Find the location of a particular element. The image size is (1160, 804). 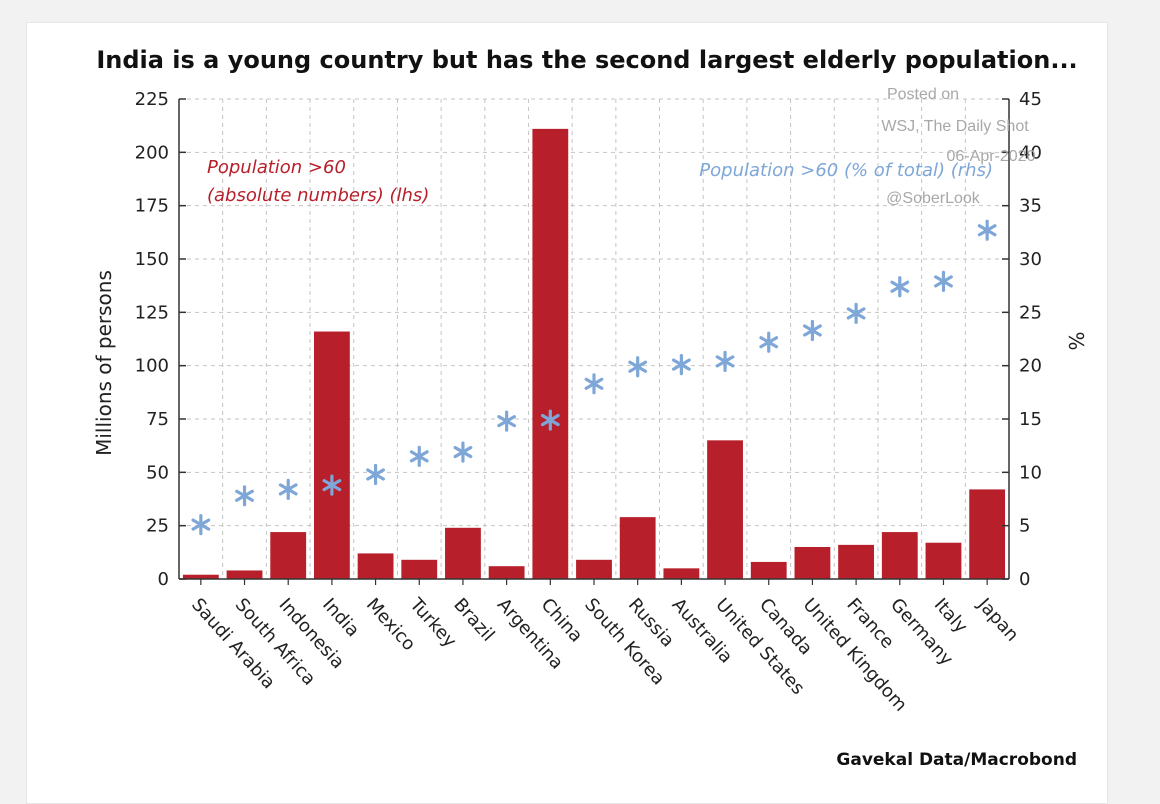

watermark-line4: @SoberLook is located at coordinates (933, 198).